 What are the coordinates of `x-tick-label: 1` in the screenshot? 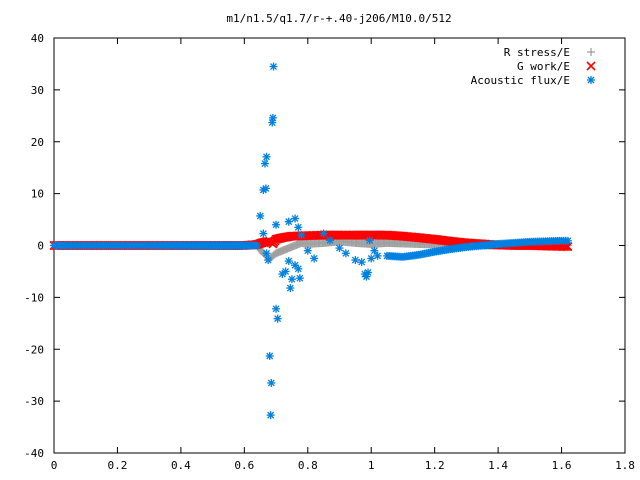 It's located at (371, 465).